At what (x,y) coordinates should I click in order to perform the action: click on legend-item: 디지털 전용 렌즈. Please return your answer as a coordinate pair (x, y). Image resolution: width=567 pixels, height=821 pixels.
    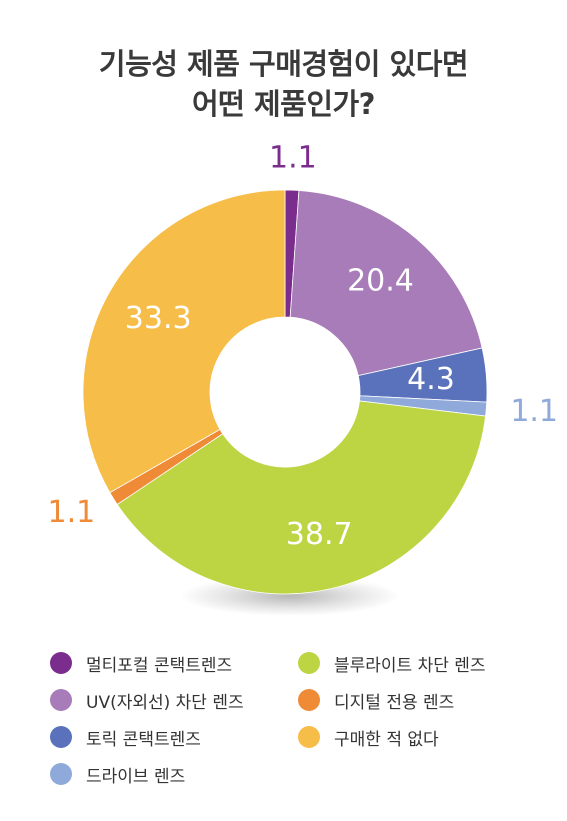
    Looking at the image, I should click on (376, 700).